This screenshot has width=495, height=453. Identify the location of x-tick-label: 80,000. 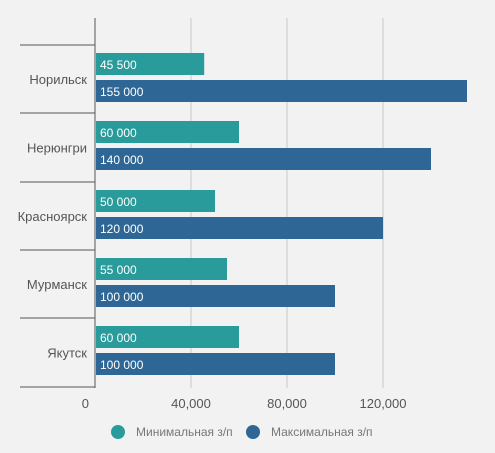
(287, 403).